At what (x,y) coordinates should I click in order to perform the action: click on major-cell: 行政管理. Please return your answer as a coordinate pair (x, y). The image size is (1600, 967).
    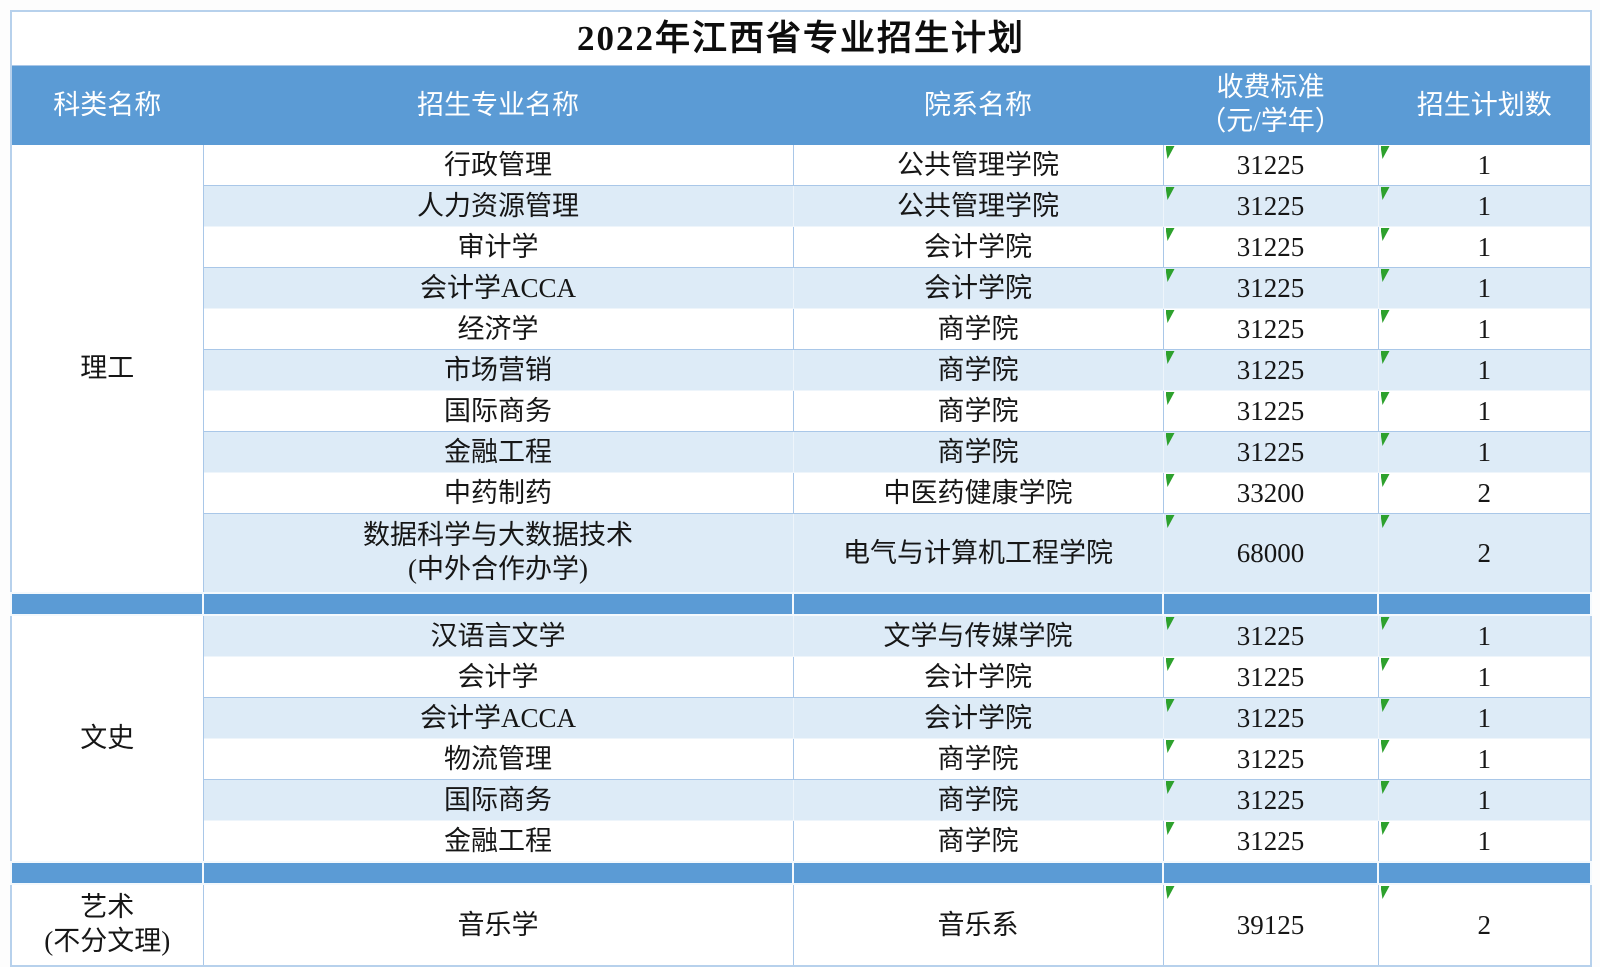
    Looking at the image, I should click on (498, 165).